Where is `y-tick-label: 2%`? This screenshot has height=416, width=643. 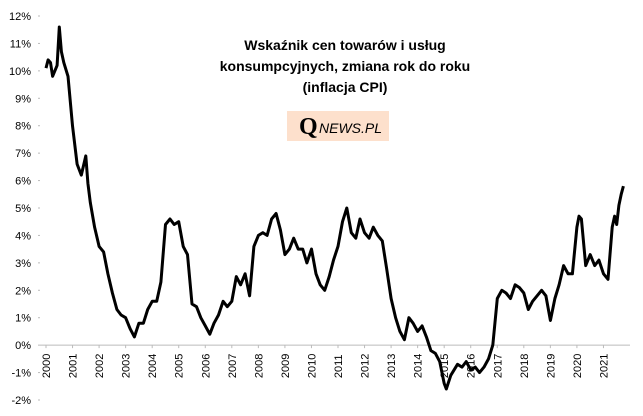
y-tick-label: 2% is located at coordinates (23, 291).